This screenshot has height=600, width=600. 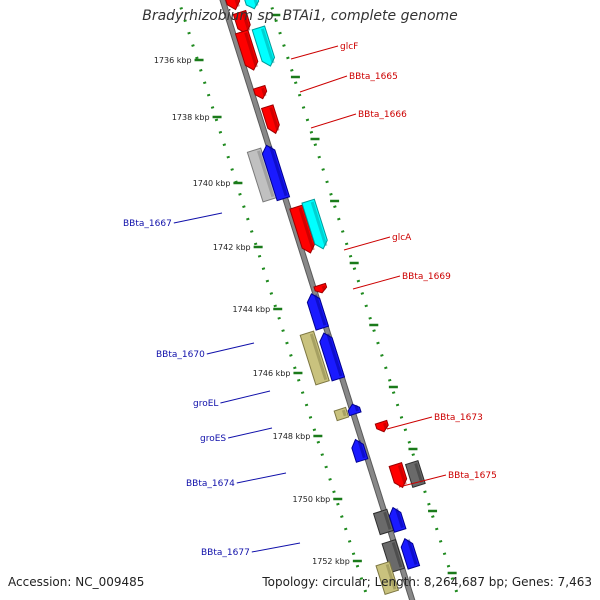 What do you see at coordinates (331, 561) in the screenshot?
I see `position-label-9: 1752 kbp` at bounding box center [331, 561].